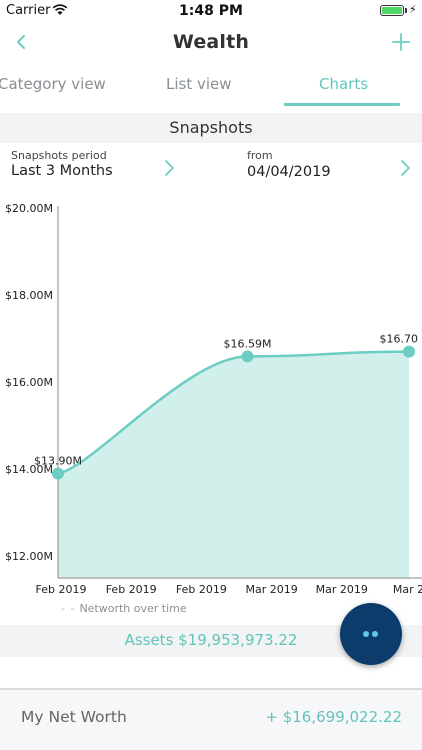 This screenshot has width=422, height=750. Describe the element at coordinates (260, 155) in the screenshot. I see `from-date-label: from` at that location.